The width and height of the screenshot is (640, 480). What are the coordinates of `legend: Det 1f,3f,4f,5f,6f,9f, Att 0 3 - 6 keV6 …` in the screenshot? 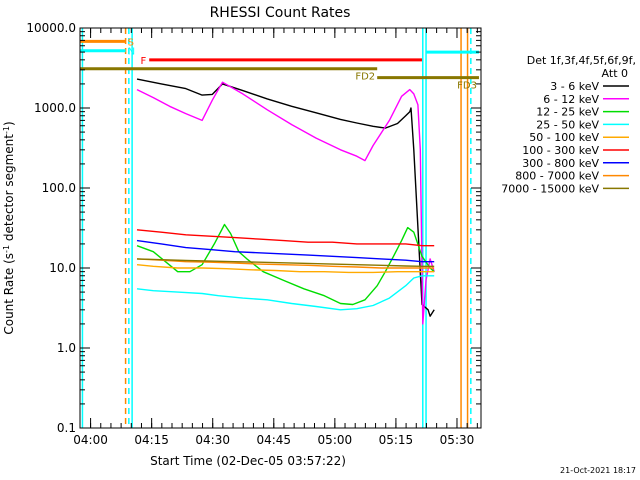 It's located at (568, 124).